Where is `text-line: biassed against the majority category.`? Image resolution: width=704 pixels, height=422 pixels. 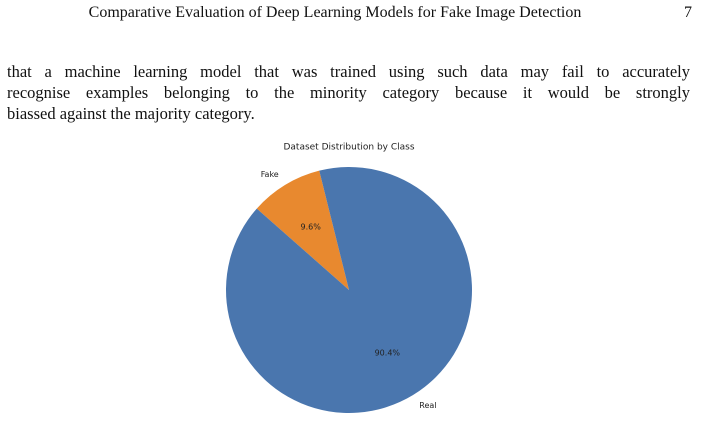 text-line: biassed against the majority category. is located at coordinates (131, 113).